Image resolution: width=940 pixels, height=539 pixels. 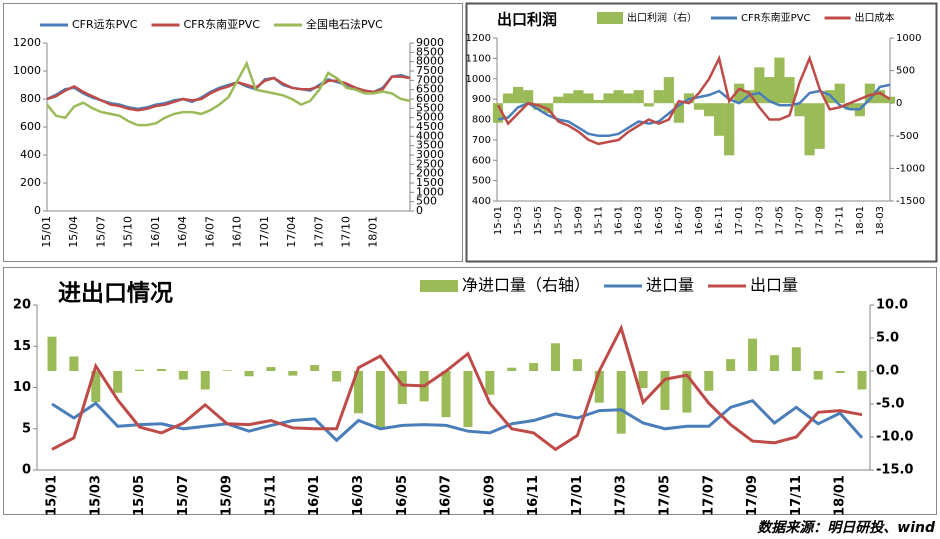 What do you see at coordinates (344, 24) in the screenshot?
I see `legend-label: 全国电石法PVC` at bounding box center [344, 24].